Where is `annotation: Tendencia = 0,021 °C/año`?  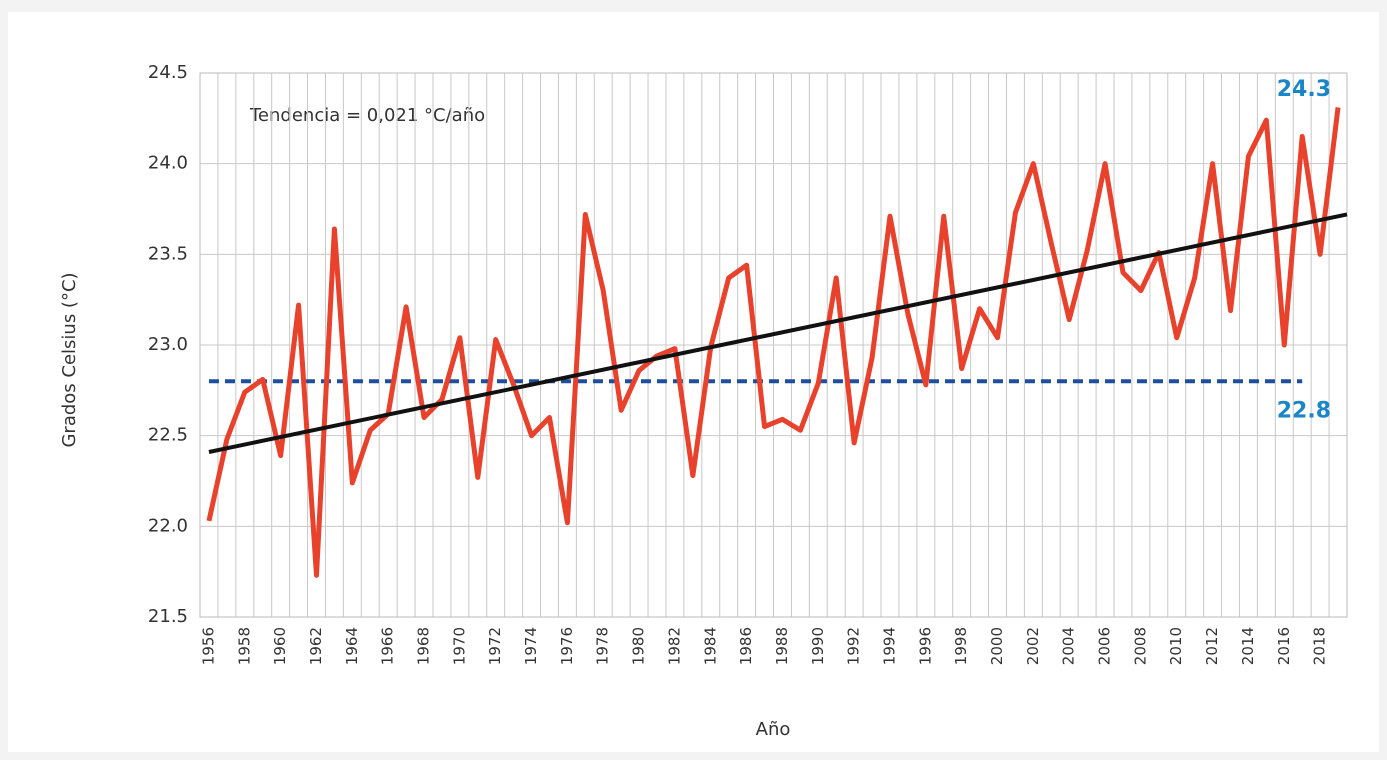
annotation: Tendencia = 0,021 °C/año is located at coordinates (367, 115).